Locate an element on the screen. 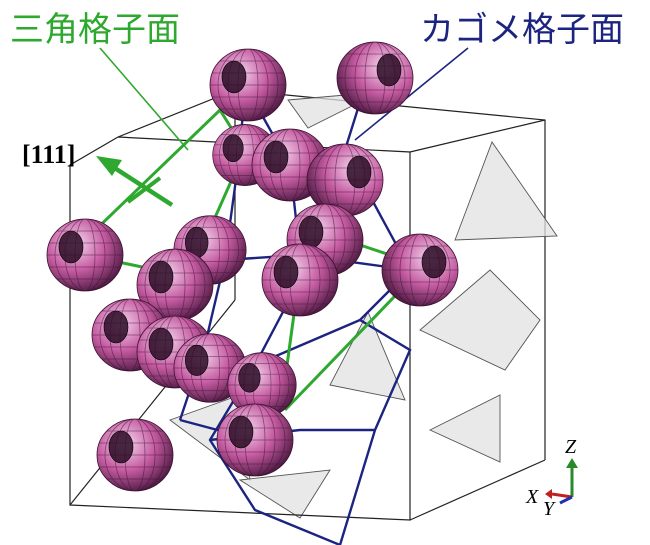 The height and width of the screenshot is (545, 650). kagome-plane-label: カゴメ格子面 is located at coordinates (522, 30).